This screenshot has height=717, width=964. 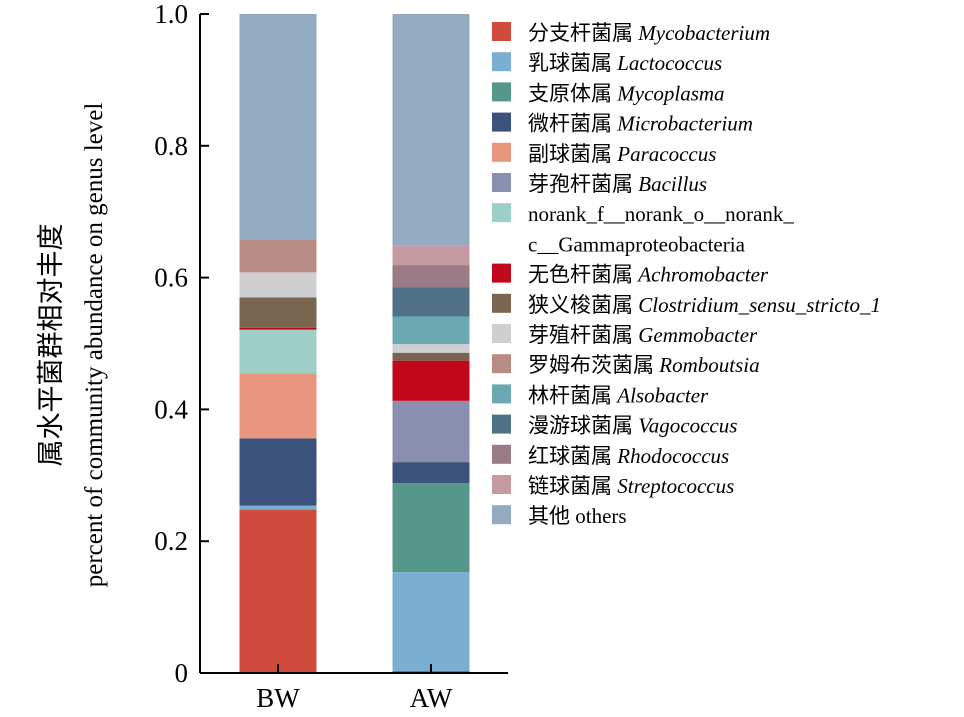 What do you see at coordinates (649, 33) in the screenshot?
I see `legend-label: 分支杆菌属 Mycobacterium` at bounding box center [649, 33].